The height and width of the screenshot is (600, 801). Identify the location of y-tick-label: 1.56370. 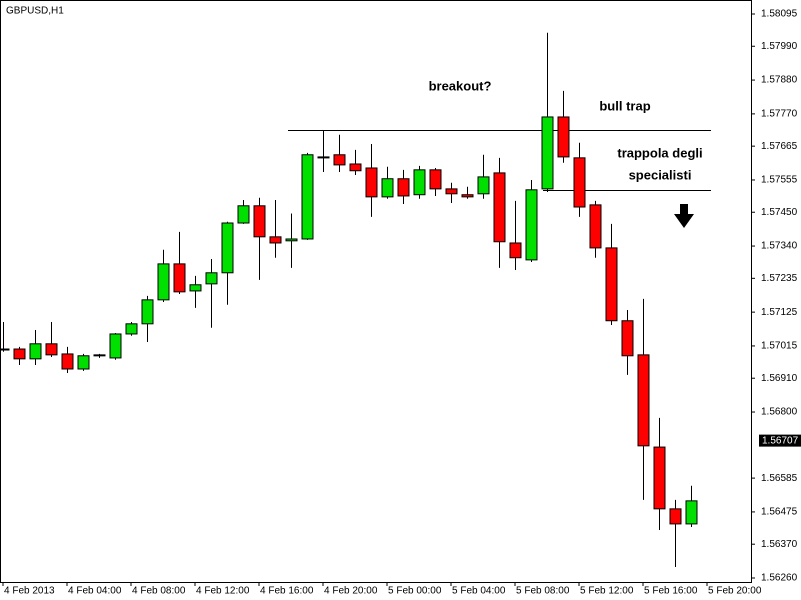
(779, 544).